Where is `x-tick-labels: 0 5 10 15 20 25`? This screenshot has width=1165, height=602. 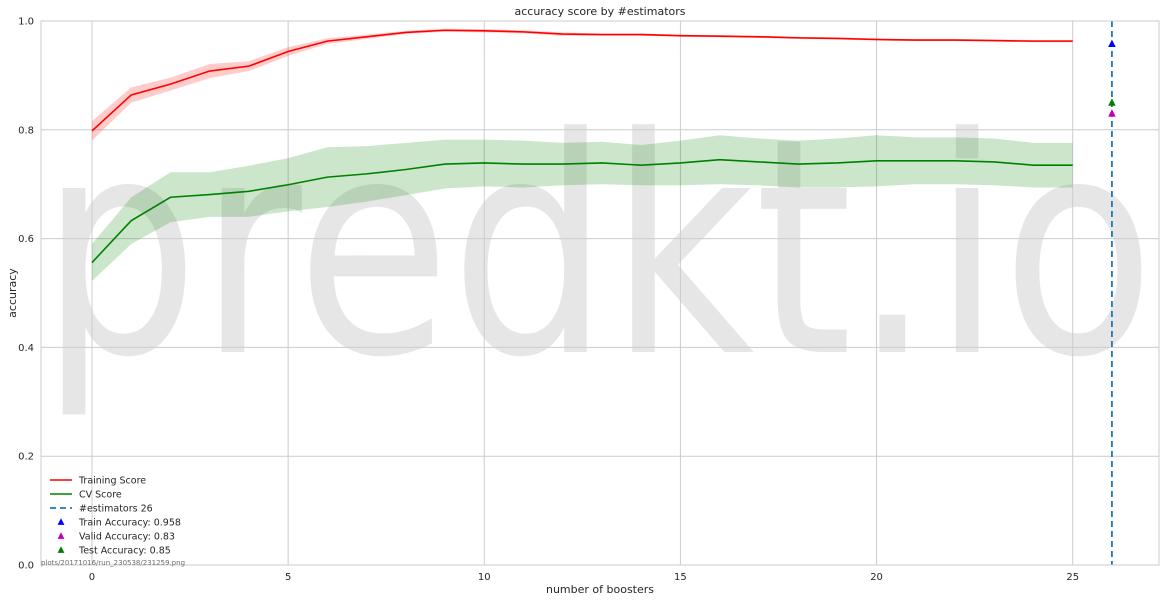 x-tick-labels: 0 5 10 15 20 25 is located at coordinates (584, 577).